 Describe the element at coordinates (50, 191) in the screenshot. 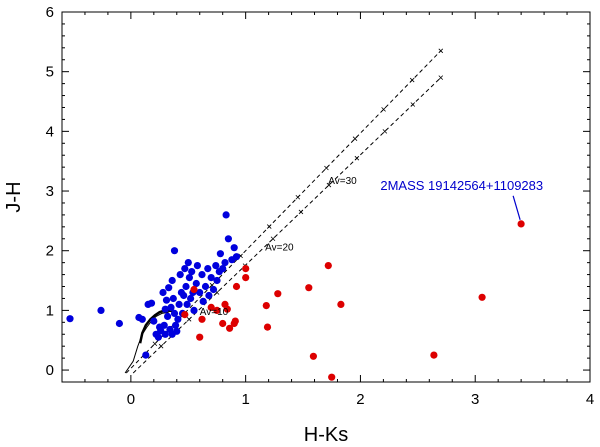

I see `y-tick-label: 3` at that location.